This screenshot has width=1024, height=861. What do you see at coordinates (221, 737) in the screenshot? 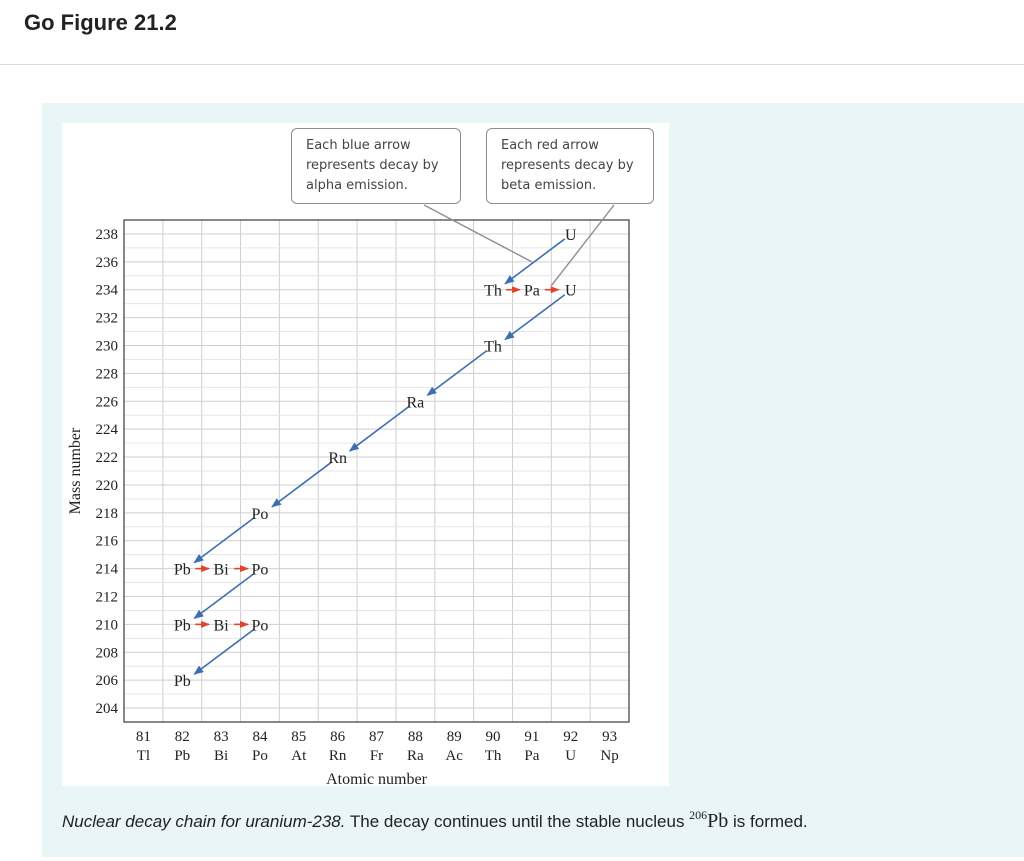
I see `x-tick-number: 83` at bounding box center [221, 737].